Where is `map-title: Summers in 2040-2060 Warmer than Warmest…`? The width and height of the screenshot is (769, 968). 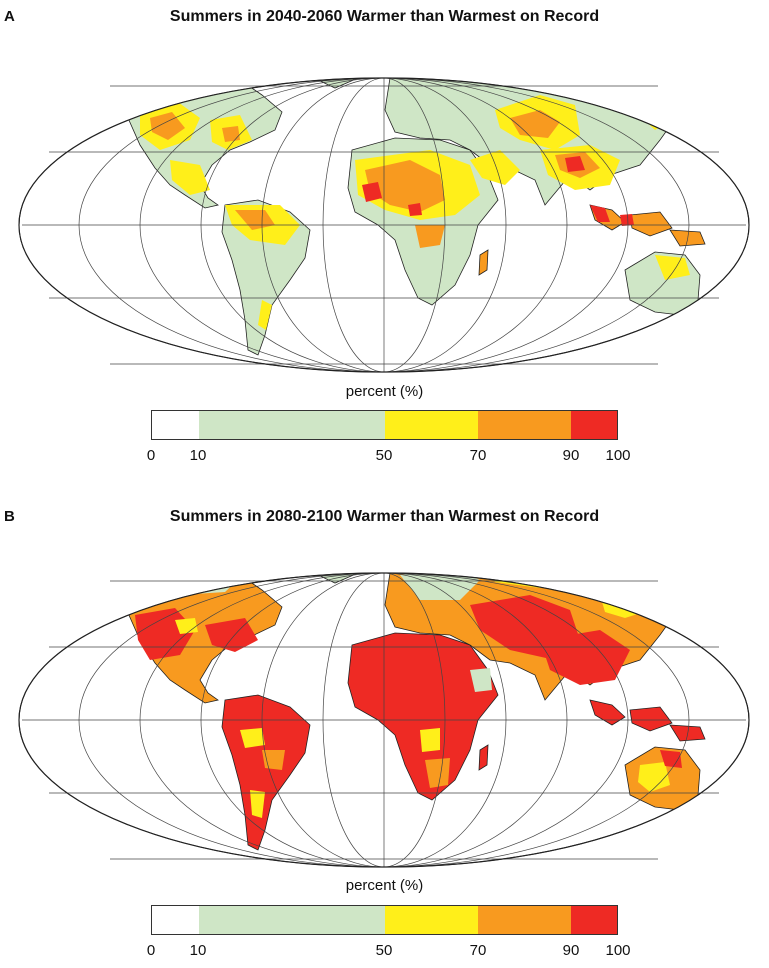
map-title: Summers in 2040-2060 Warmer than Warmest… is located at coordinates (384, 16).